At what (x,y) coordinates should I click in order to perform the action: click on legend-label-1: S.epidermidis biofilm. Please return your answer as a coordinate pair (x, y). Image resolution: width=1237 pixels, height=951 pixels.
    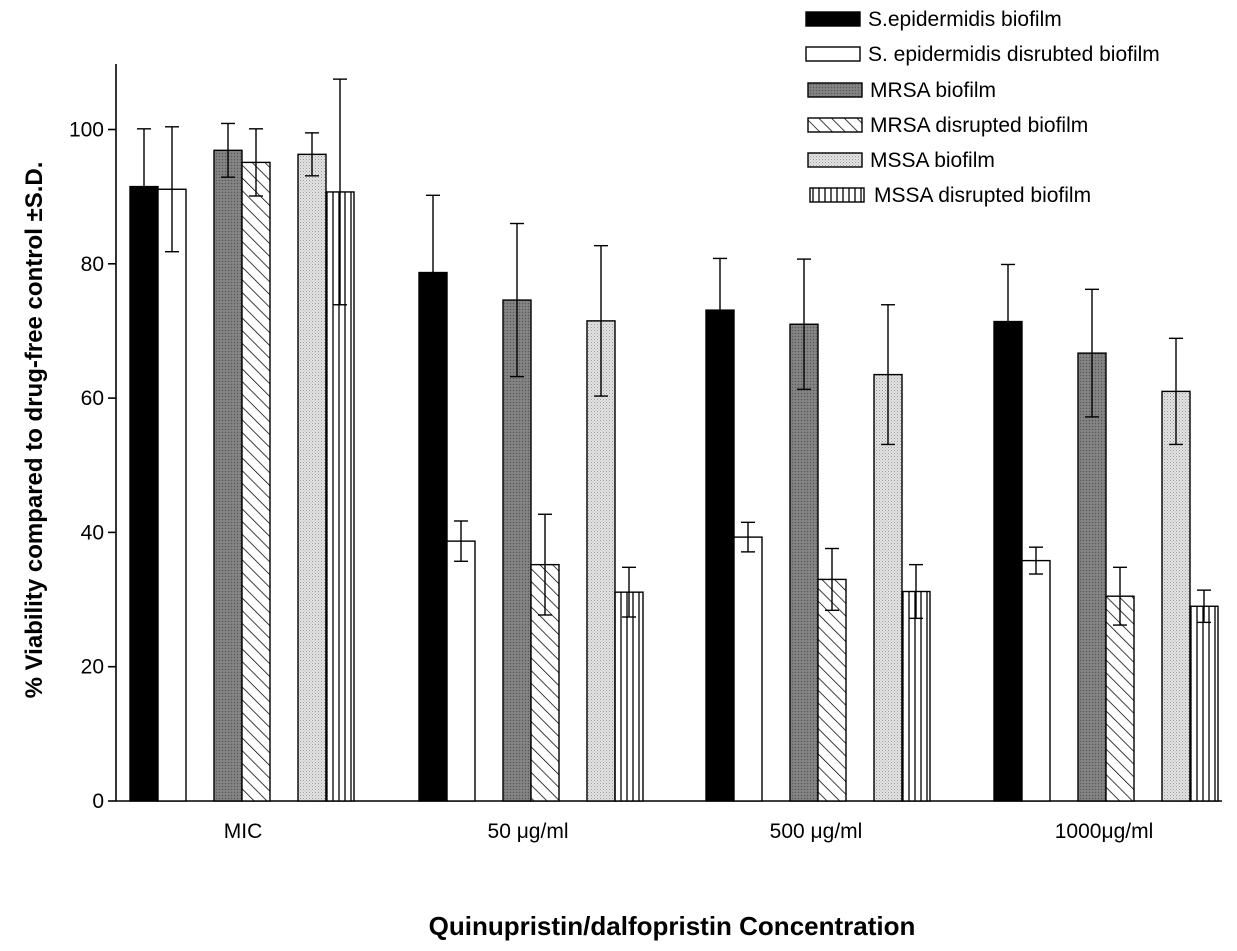
    Looking at the image, I should click on (965, 19).